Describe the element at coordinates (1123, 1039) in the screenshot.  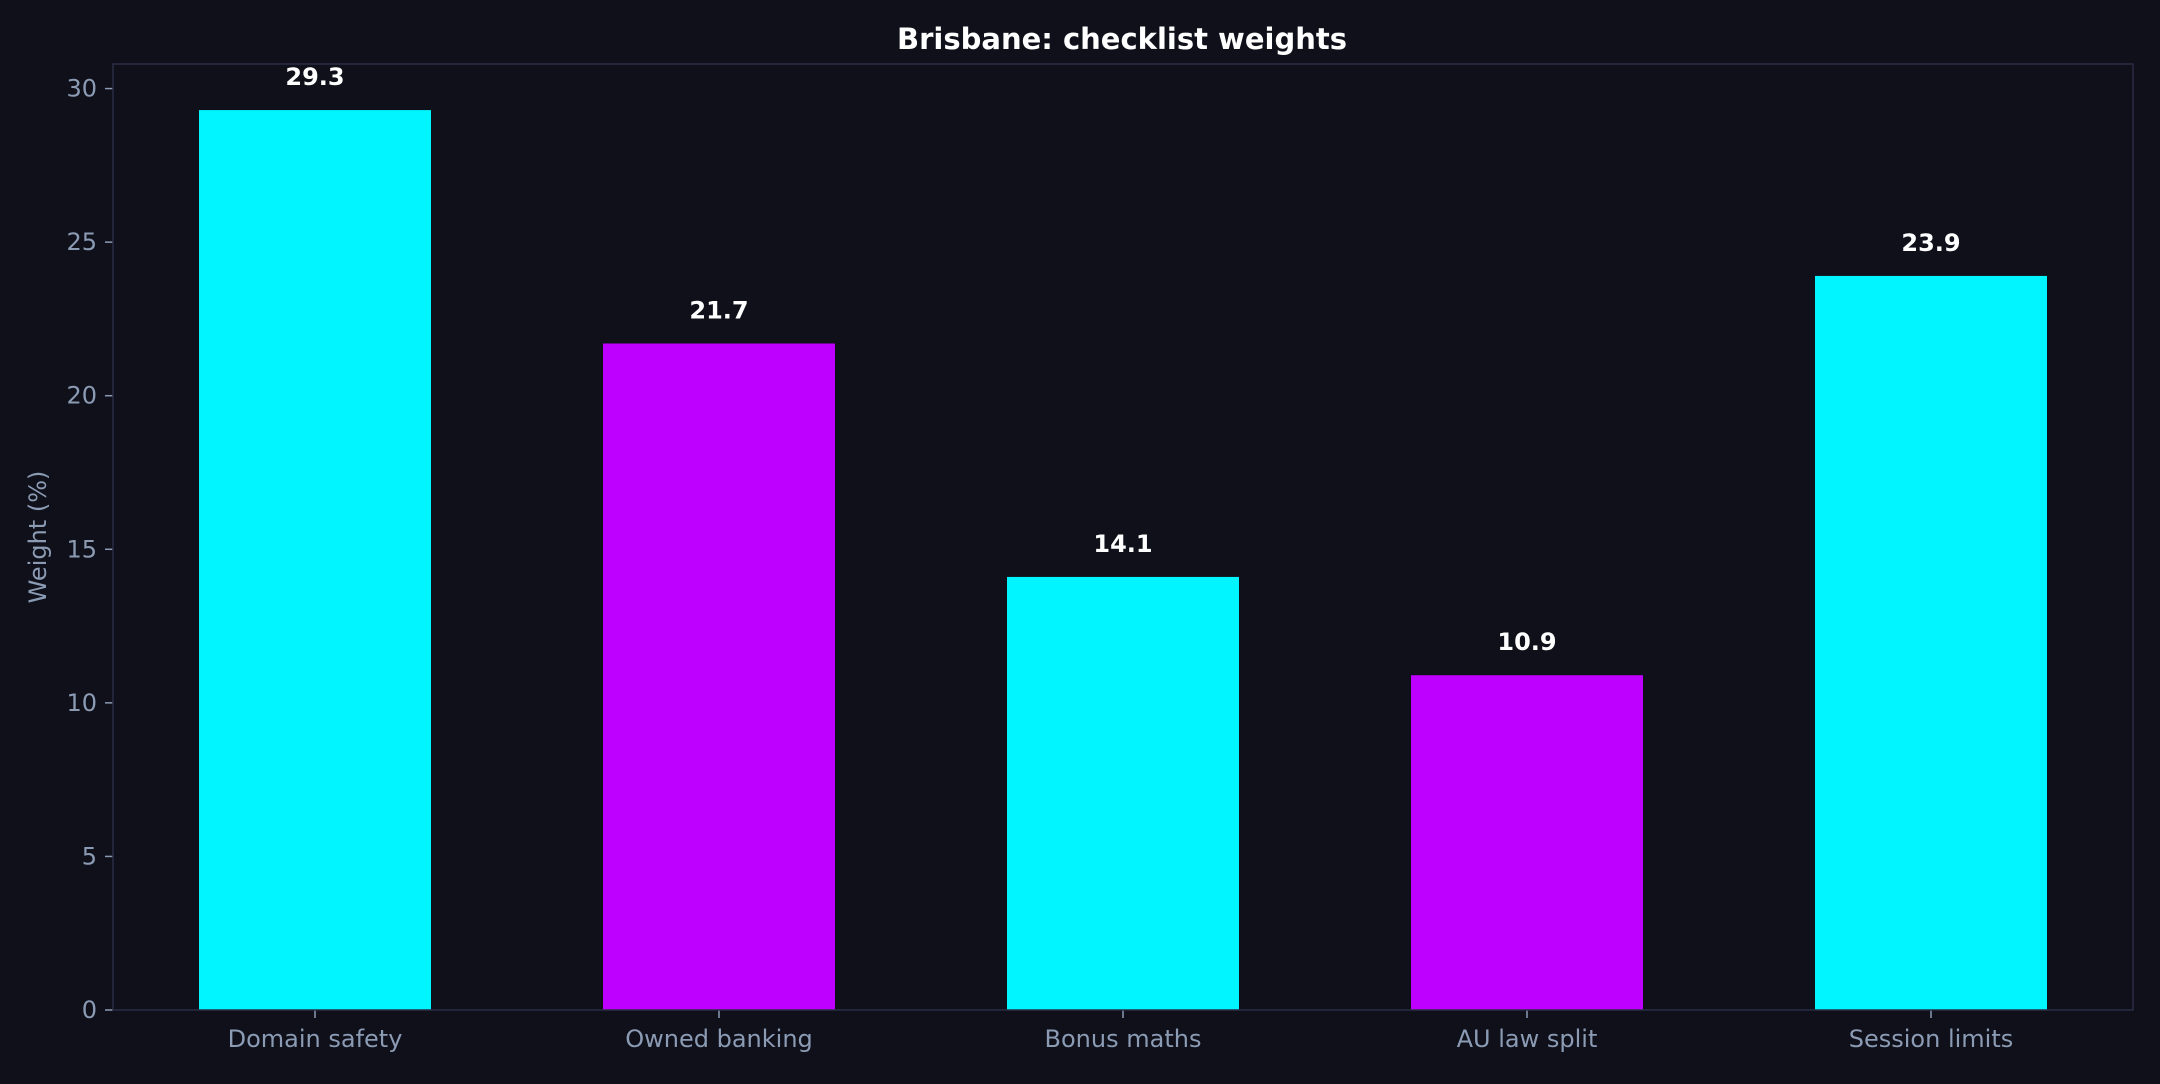
I see `x-tick-label: Bonus maths` at that location.